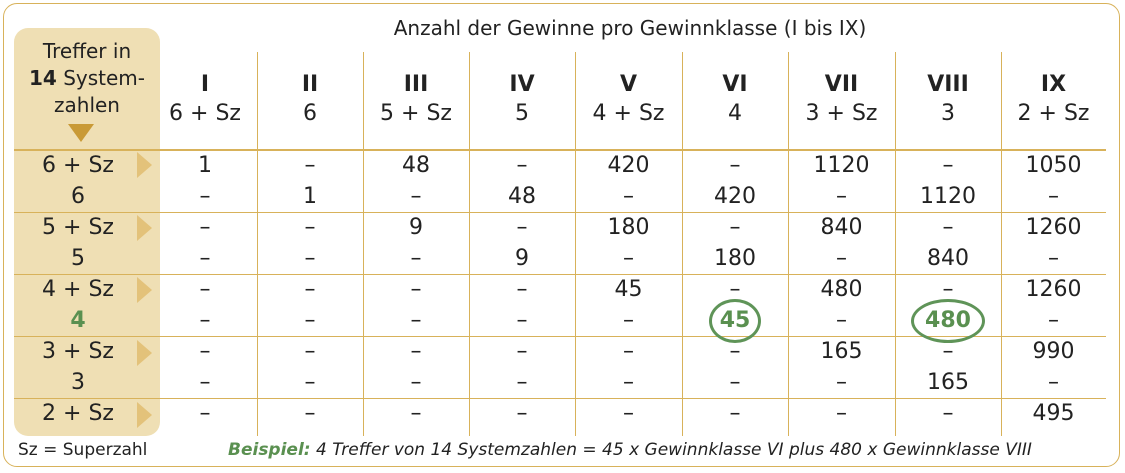  What do you see at coordinates (628, 84) in the screenshot?
I see `column-class-5: V` at bounding box center [628, 84].